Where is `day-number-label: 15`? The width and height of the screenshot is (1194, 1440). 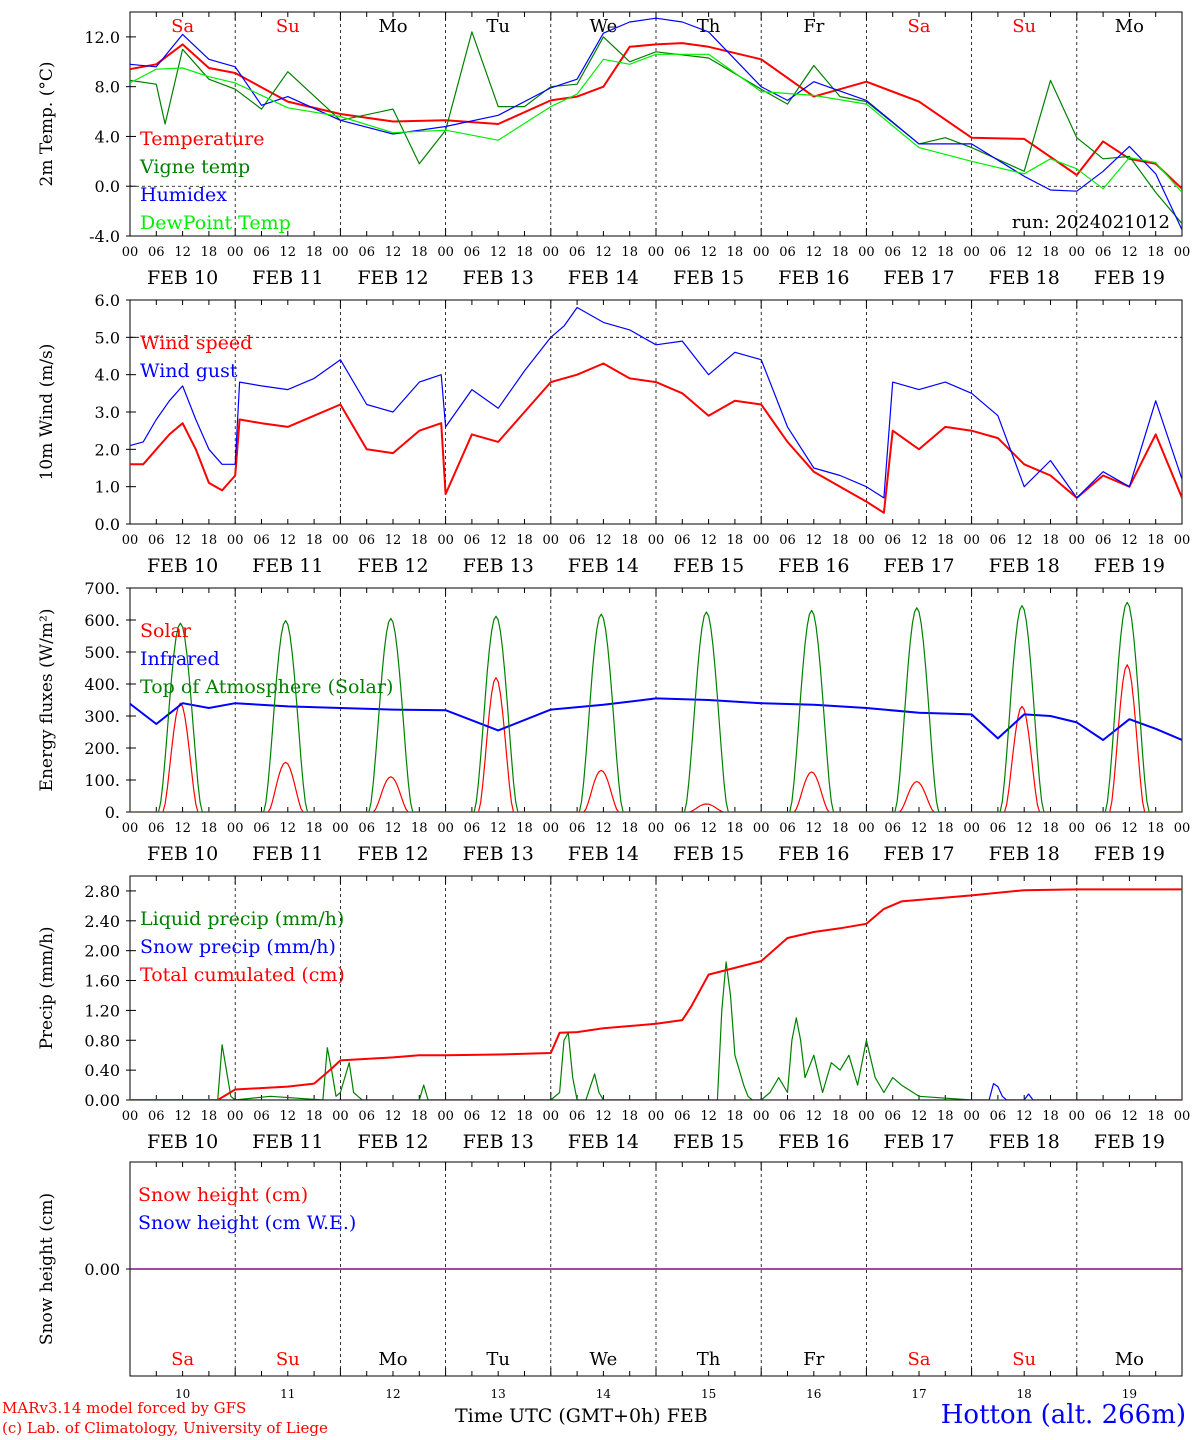
day-number-label: 15 is located at coordinates (708, 1394).